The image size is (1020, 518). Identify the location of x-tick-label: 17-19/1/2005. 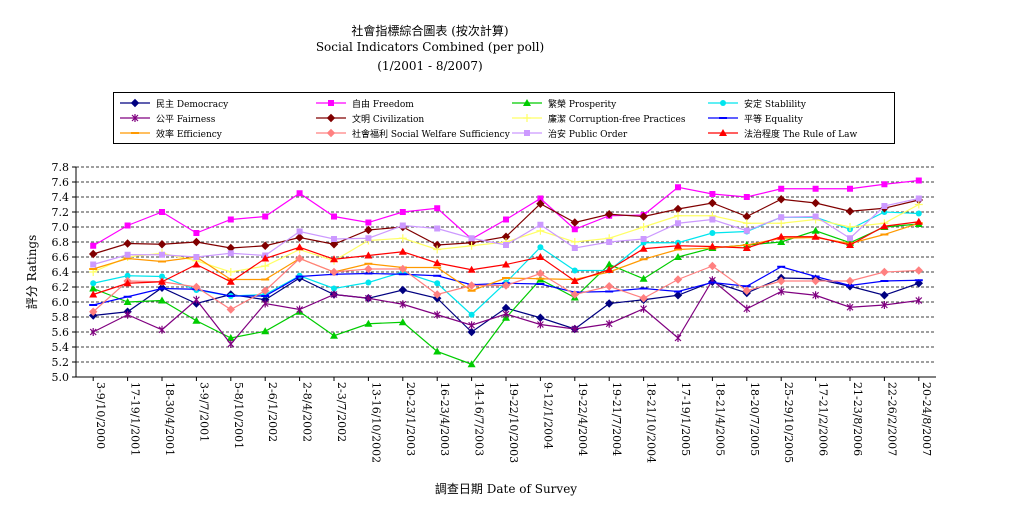
(685, 419).